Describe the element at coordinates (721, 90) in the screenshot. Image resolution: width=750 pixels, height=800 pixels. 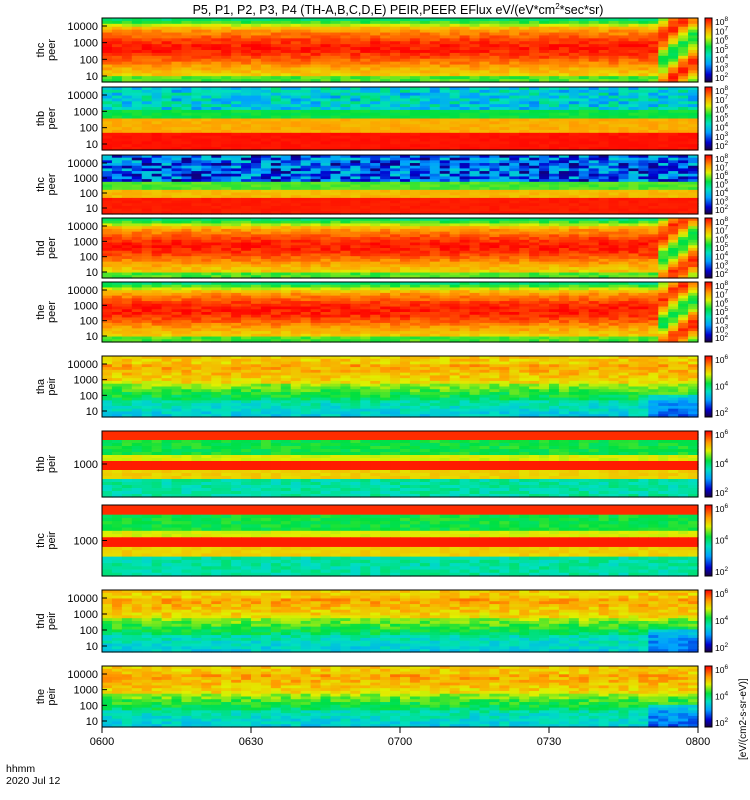
I see `colorbar-tick-label: 108` at that location.